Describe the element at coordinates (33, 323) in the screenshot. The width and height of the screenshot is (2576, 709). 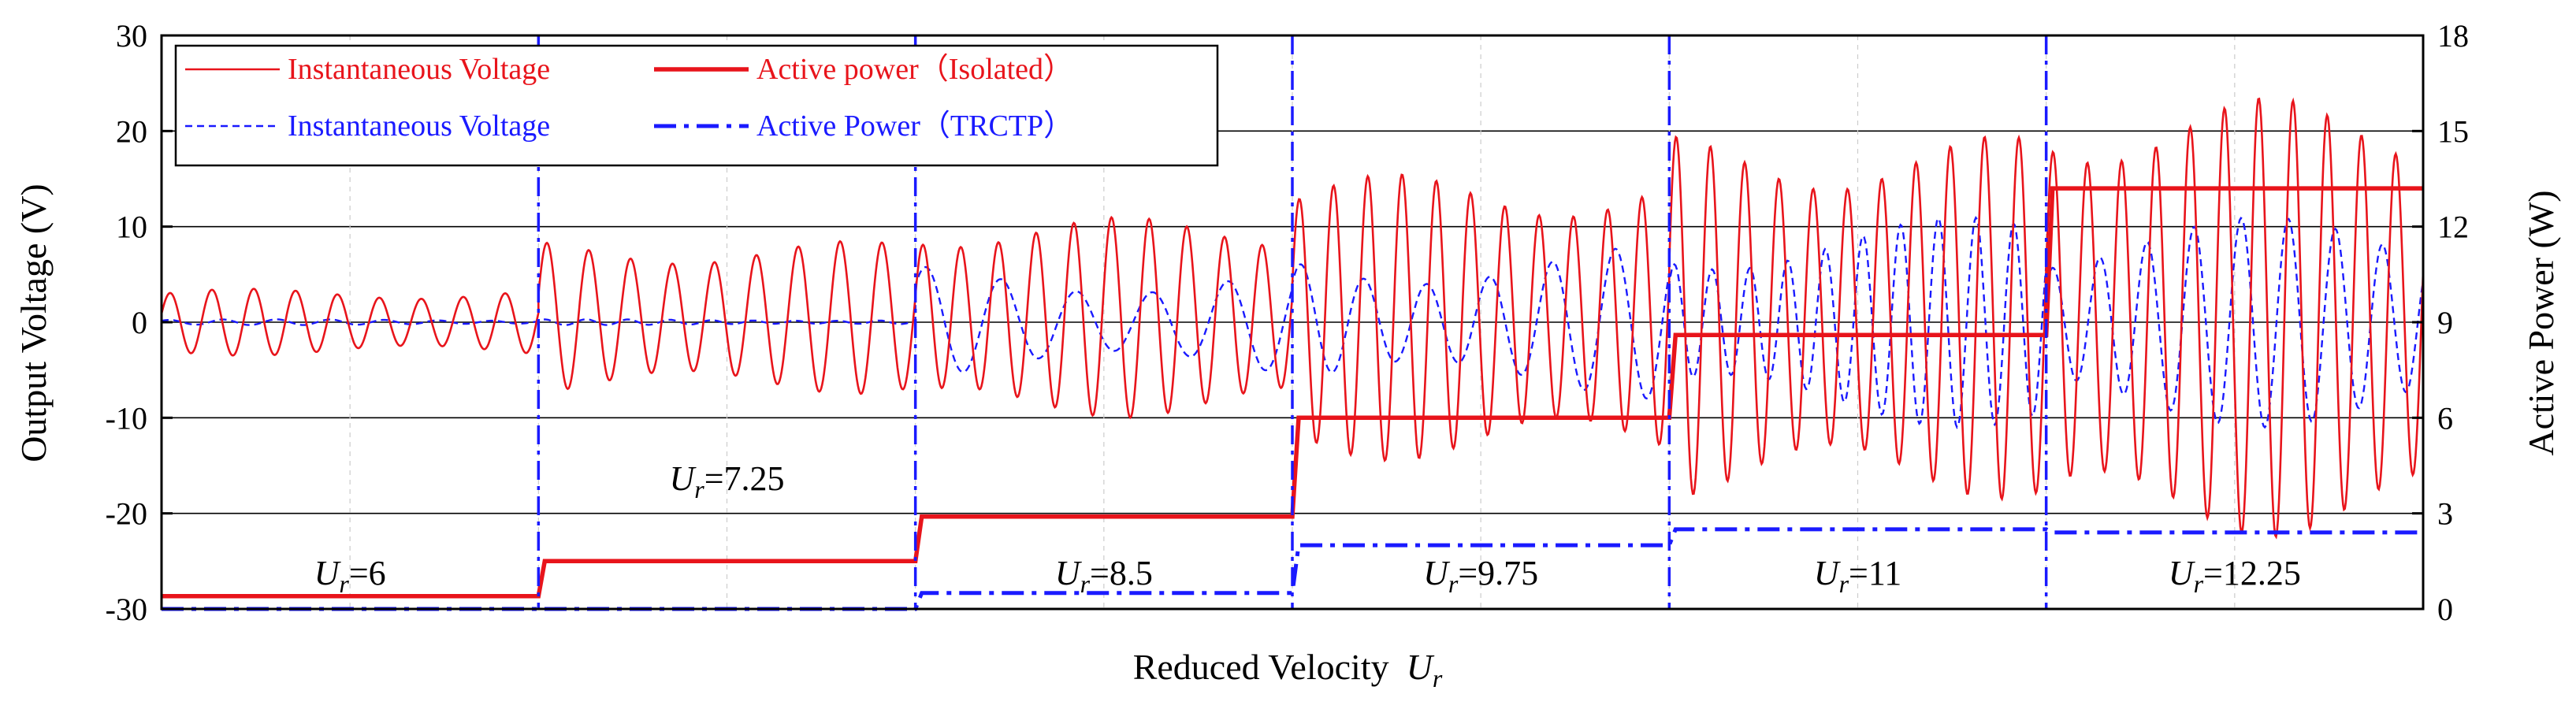
I see `y-axis-left-title: Output Voltage (V)` at that location.